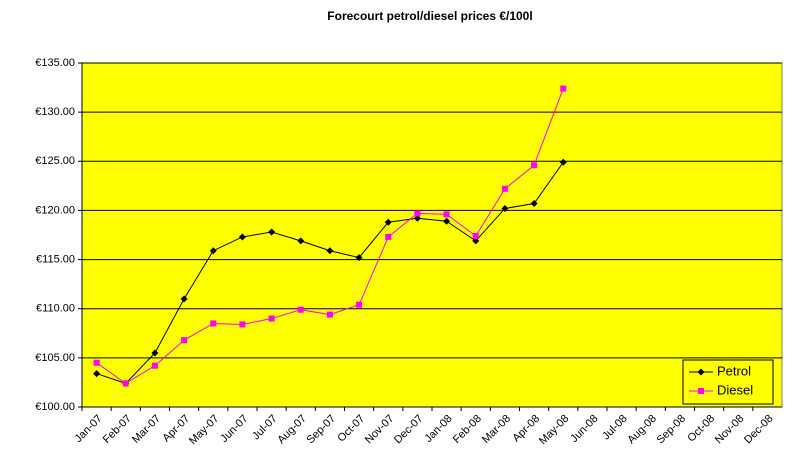  Describe the element at coordinates (55, 63) in the screenshot. I see `y-tick-label: €135.00` at that location.